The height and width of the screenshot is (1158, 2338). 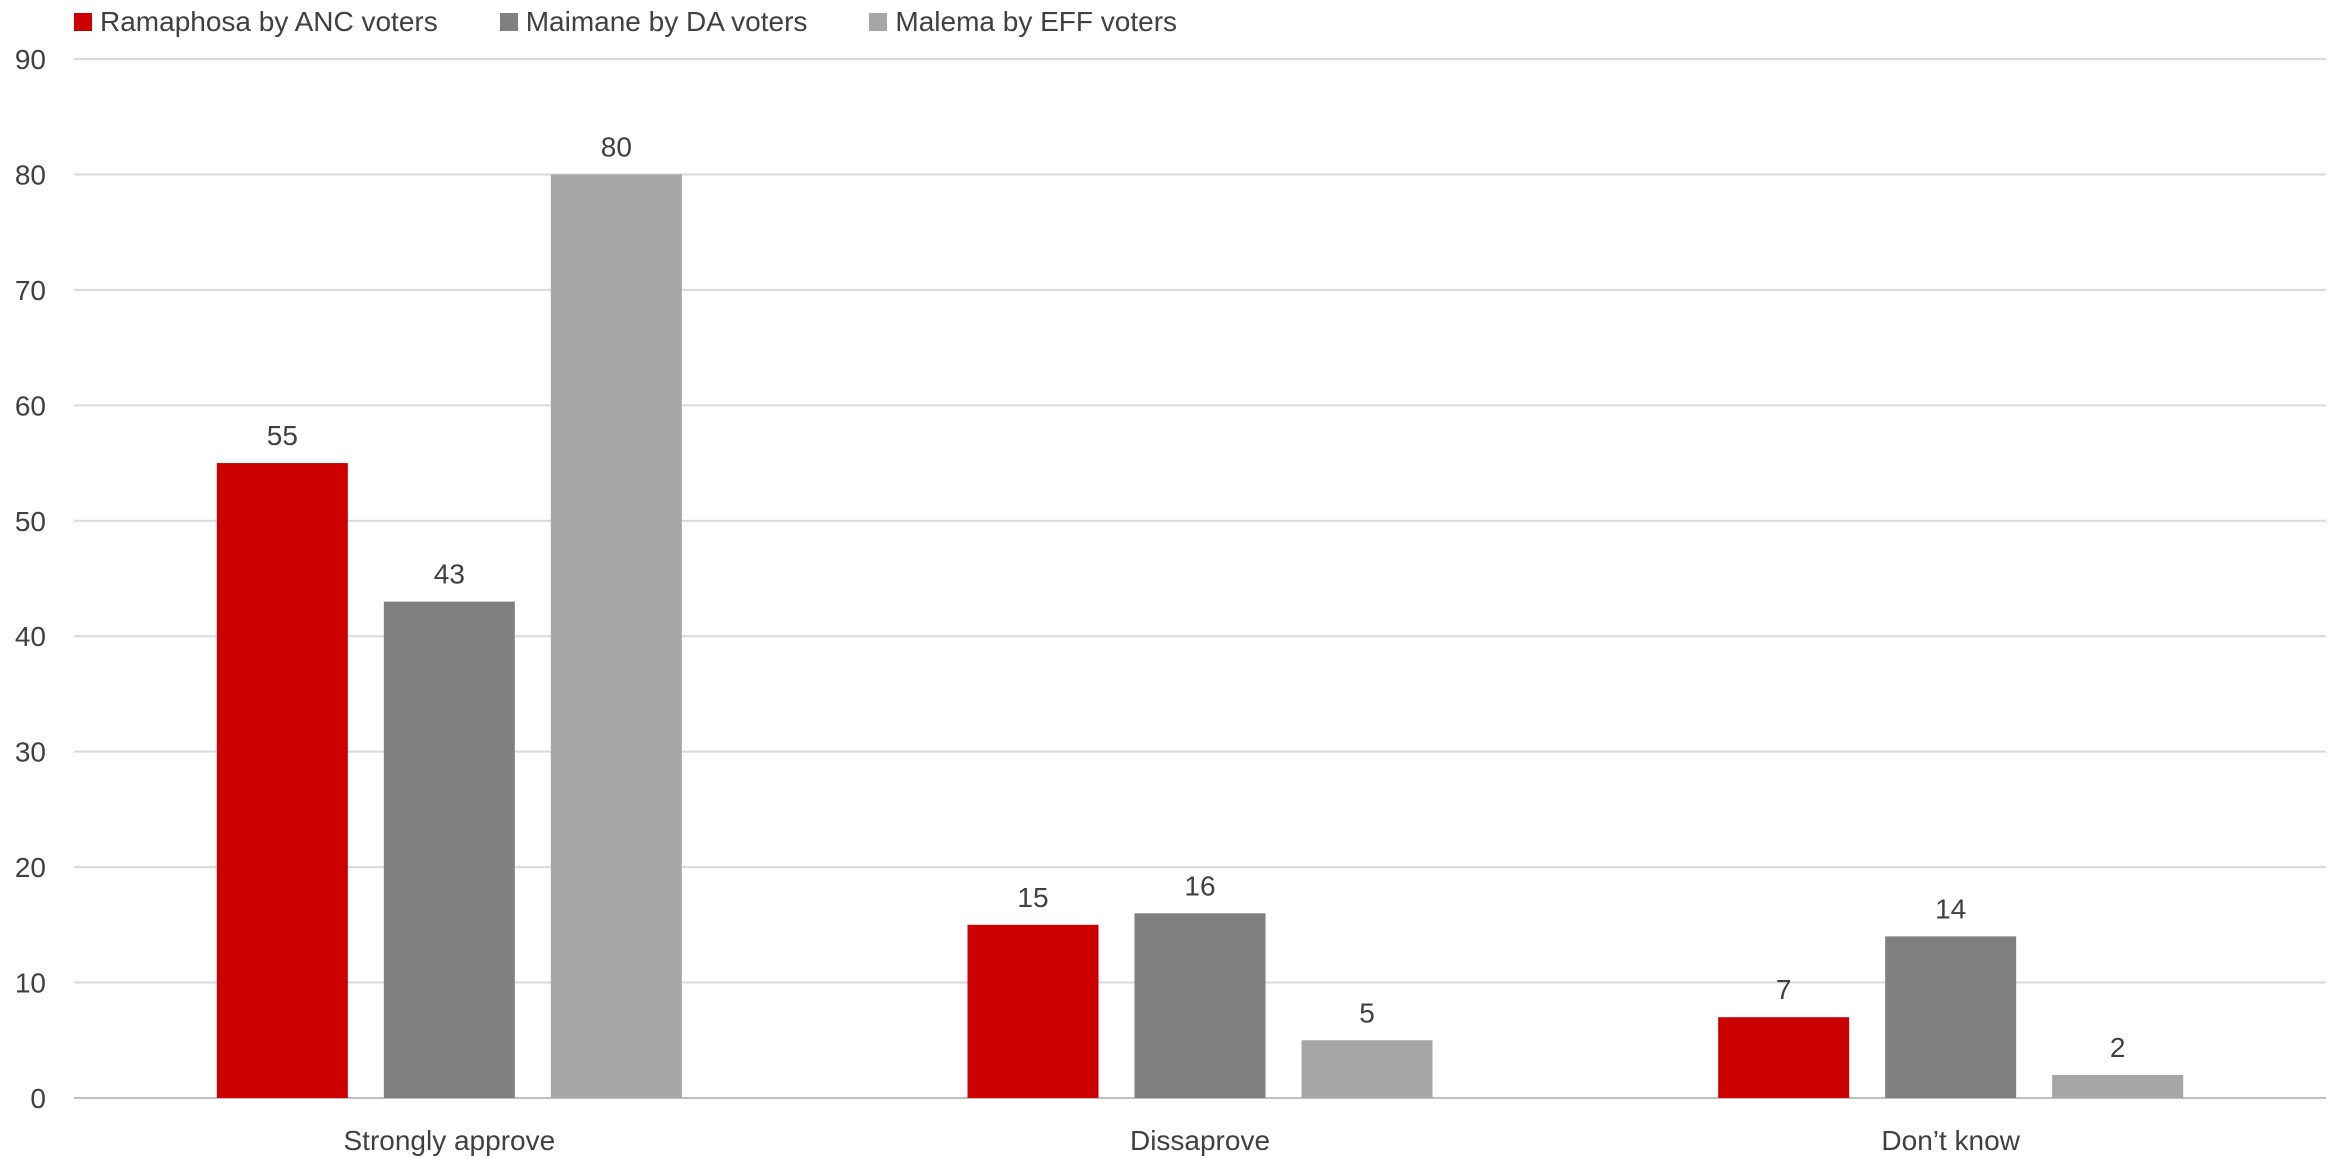 I want to click on y-tick-label: 20, so click(x=30, y=867).